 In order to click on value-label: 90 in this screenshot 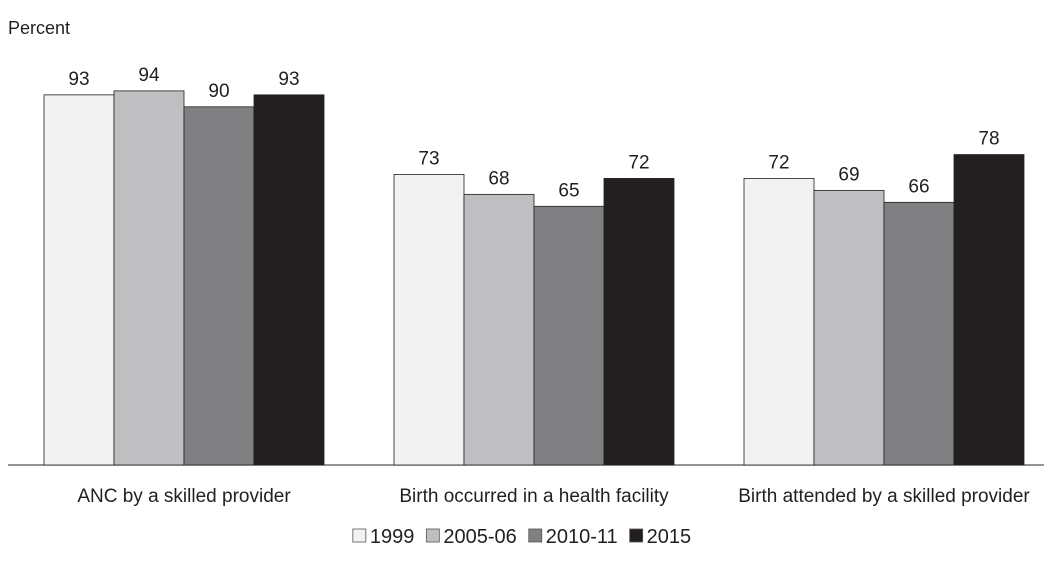, I will do `click(218, 91)`.